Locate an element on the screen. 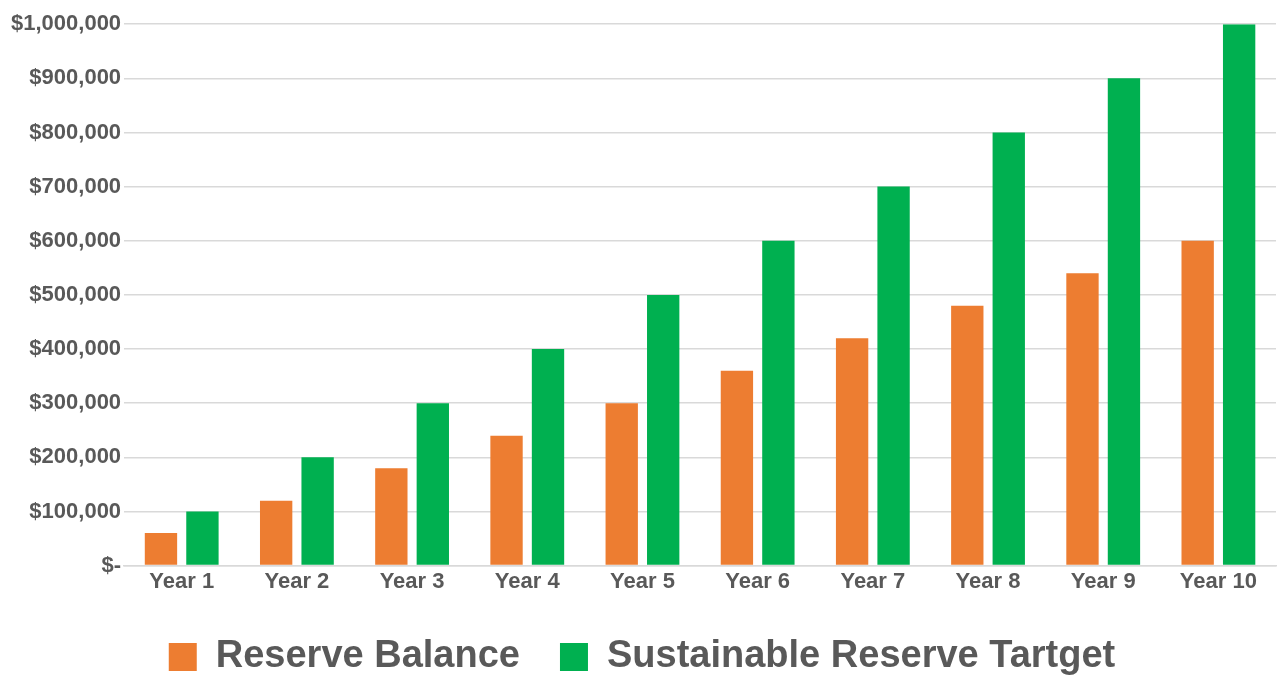 The image size is (1286, 694). x-tick-label: Year 9 is located at coordinates (1103, 580).